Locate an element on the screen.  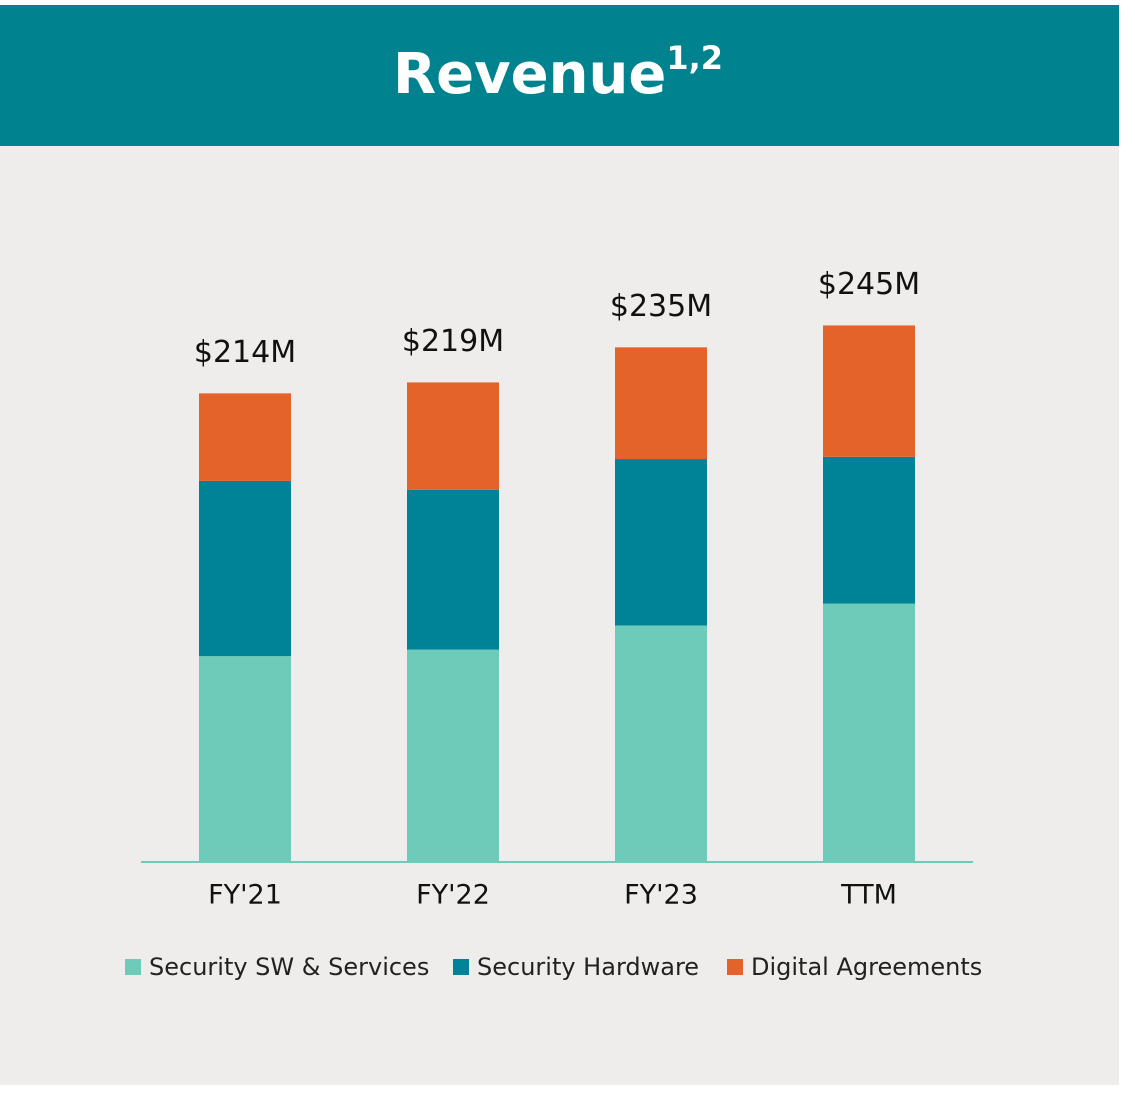
x-tick-label: FY'22 is located at coordinates (453, 895).